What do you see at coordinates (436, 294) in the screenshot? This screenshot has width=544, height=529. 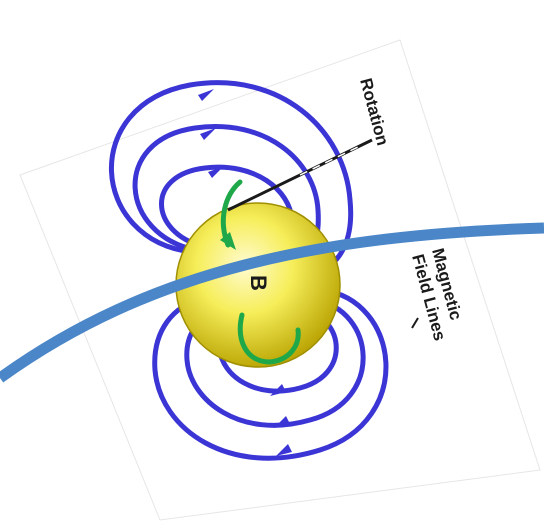 I see `magnetic-field-label: Magnetic Field Lines` at bounding box center [436, 294].